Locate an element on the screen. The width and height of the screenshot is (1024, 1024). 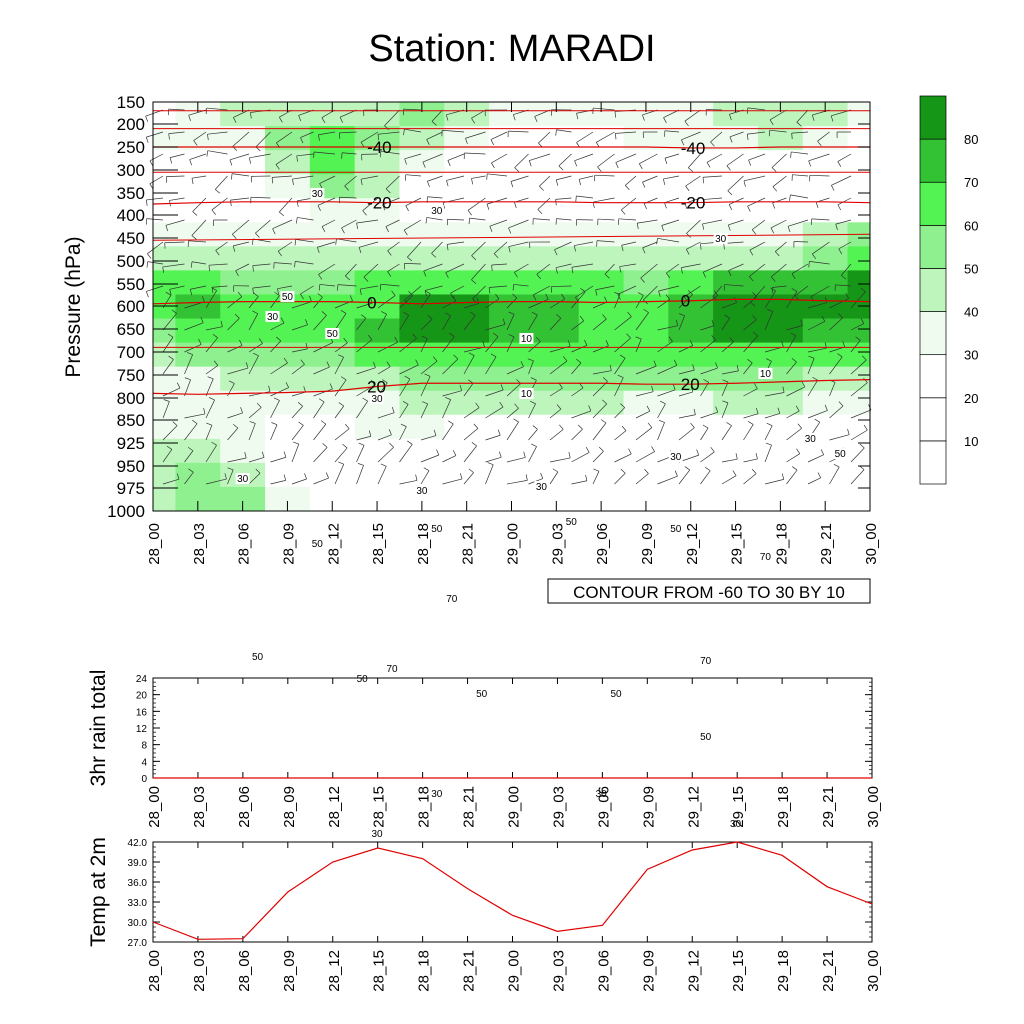
x-tick-label: 28_09 is located at coordinates (289, 807).